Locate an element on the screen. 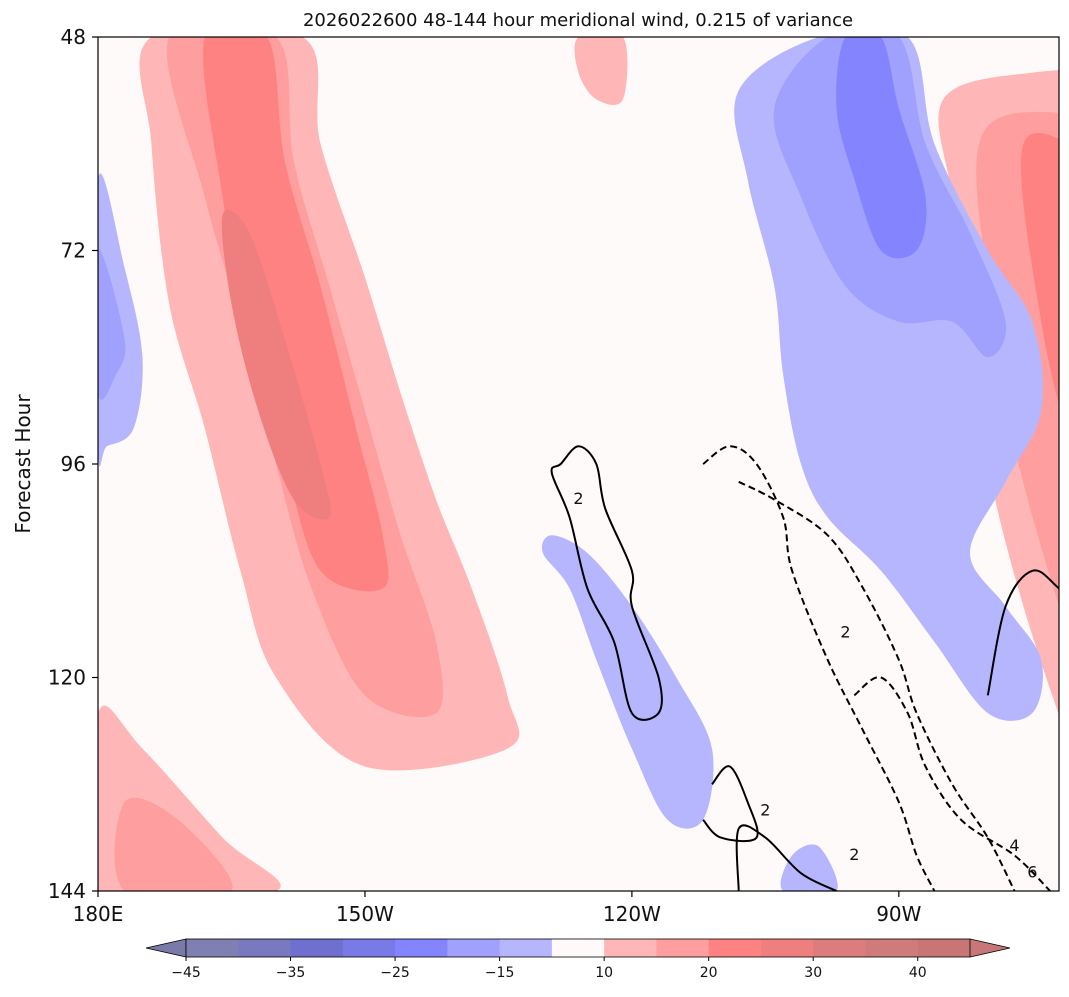  contour-solid-e is located at coordinates (786, 857).